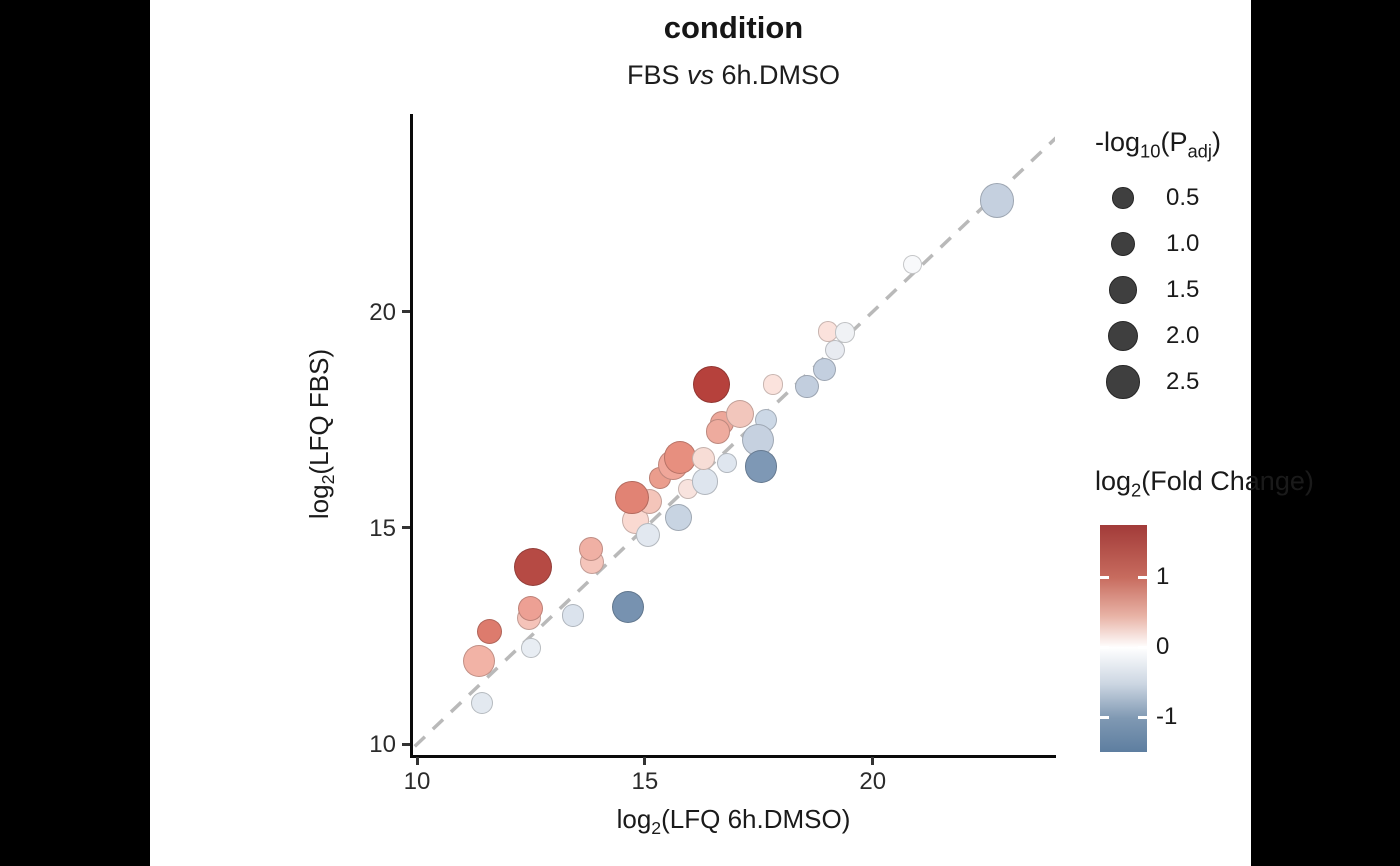  Describe the element at coordinates (1183, 335) in the screenshot. I see `size-legend-label: 2.0` at that location.